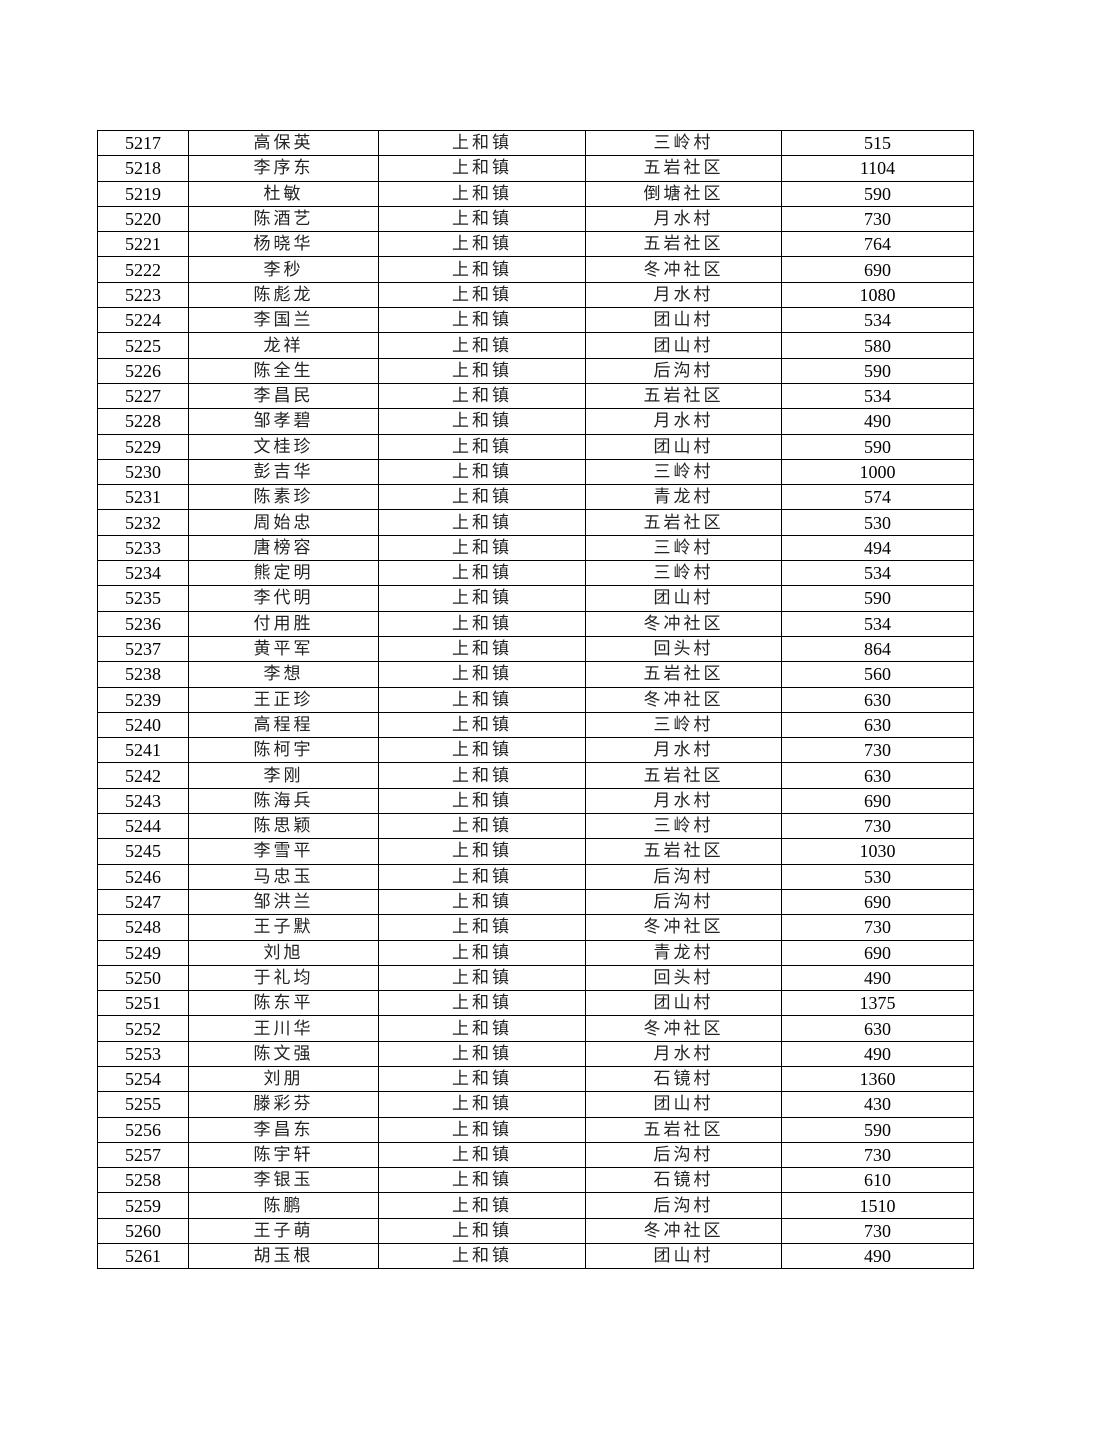  What do you see at coordinates (683, 725) in the screenshot?
I see `village-cell: 三岭村` at bounding box center [683, 725].